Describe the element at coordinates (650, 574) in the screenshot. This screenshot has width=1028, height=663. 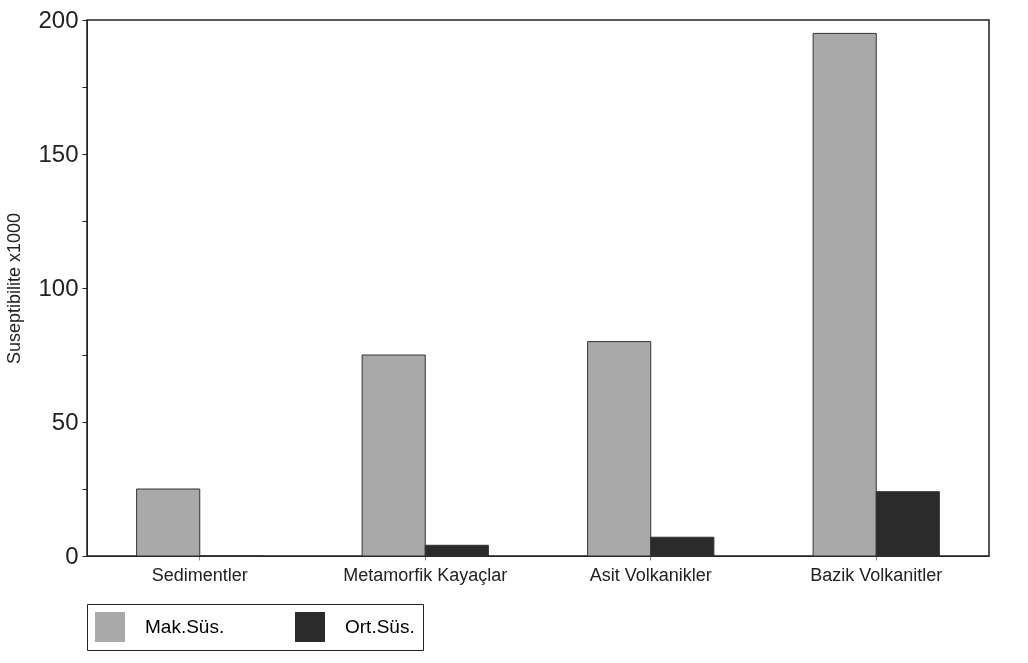
I see `x-tick-label: Asit Volkanikler` at that location.